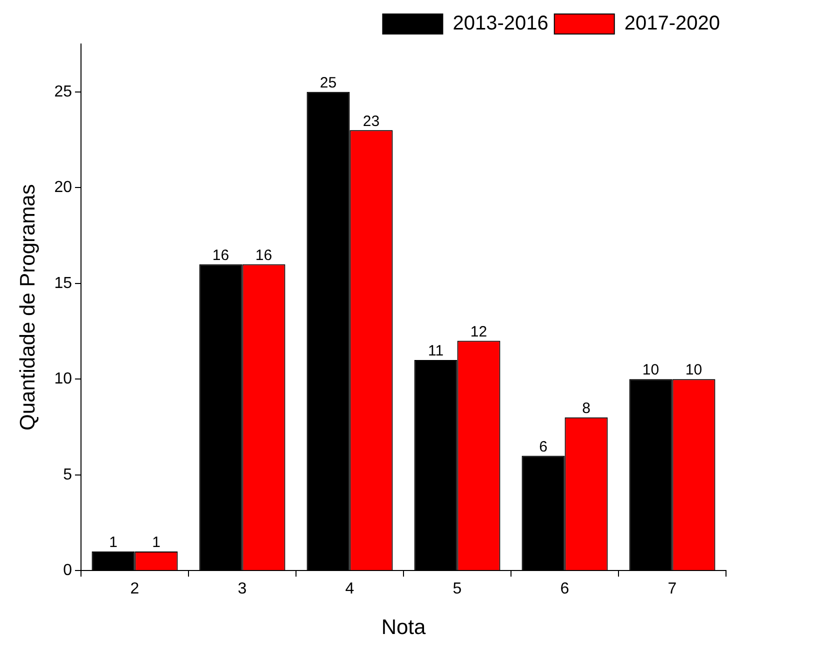 The width and height of the screenshot is (814, 657). I want to click on x-tick-label: 7, so click(672, 589).